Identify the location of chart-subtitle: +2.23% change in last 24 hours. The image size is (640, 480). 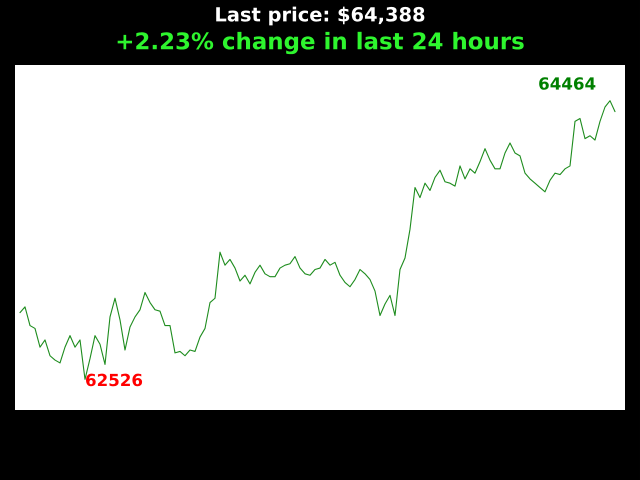
(321, 43).